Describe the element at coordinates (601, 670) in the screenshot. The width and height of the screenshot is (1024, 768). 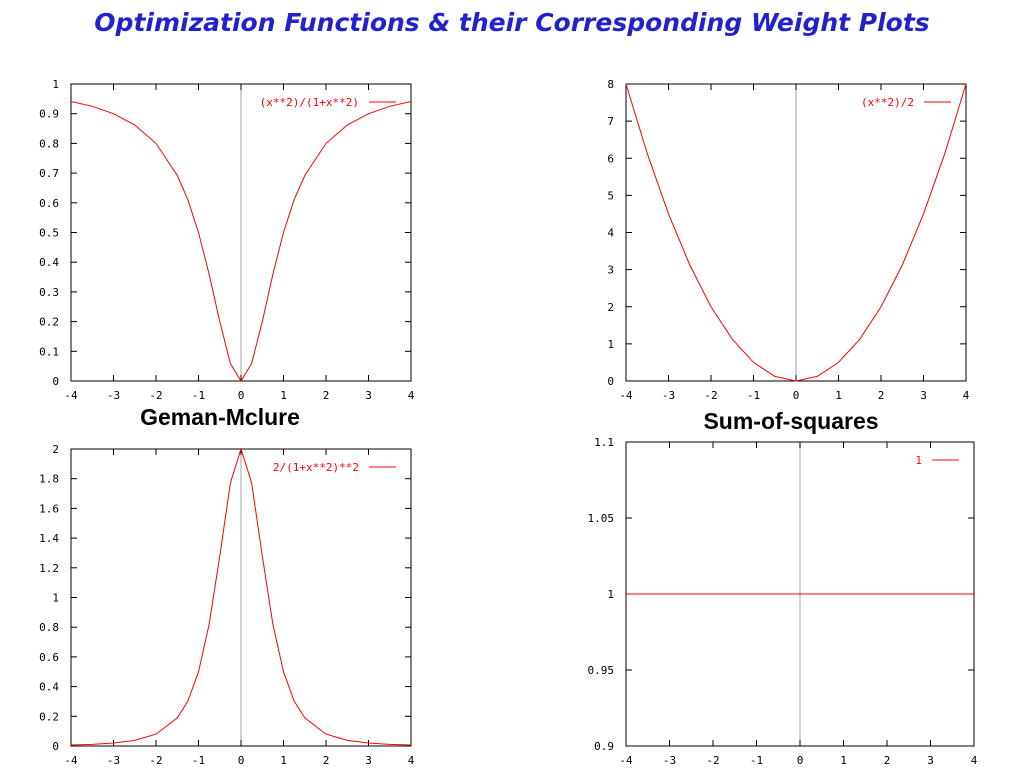
I see `y-tick-label: 0.95` at that location.